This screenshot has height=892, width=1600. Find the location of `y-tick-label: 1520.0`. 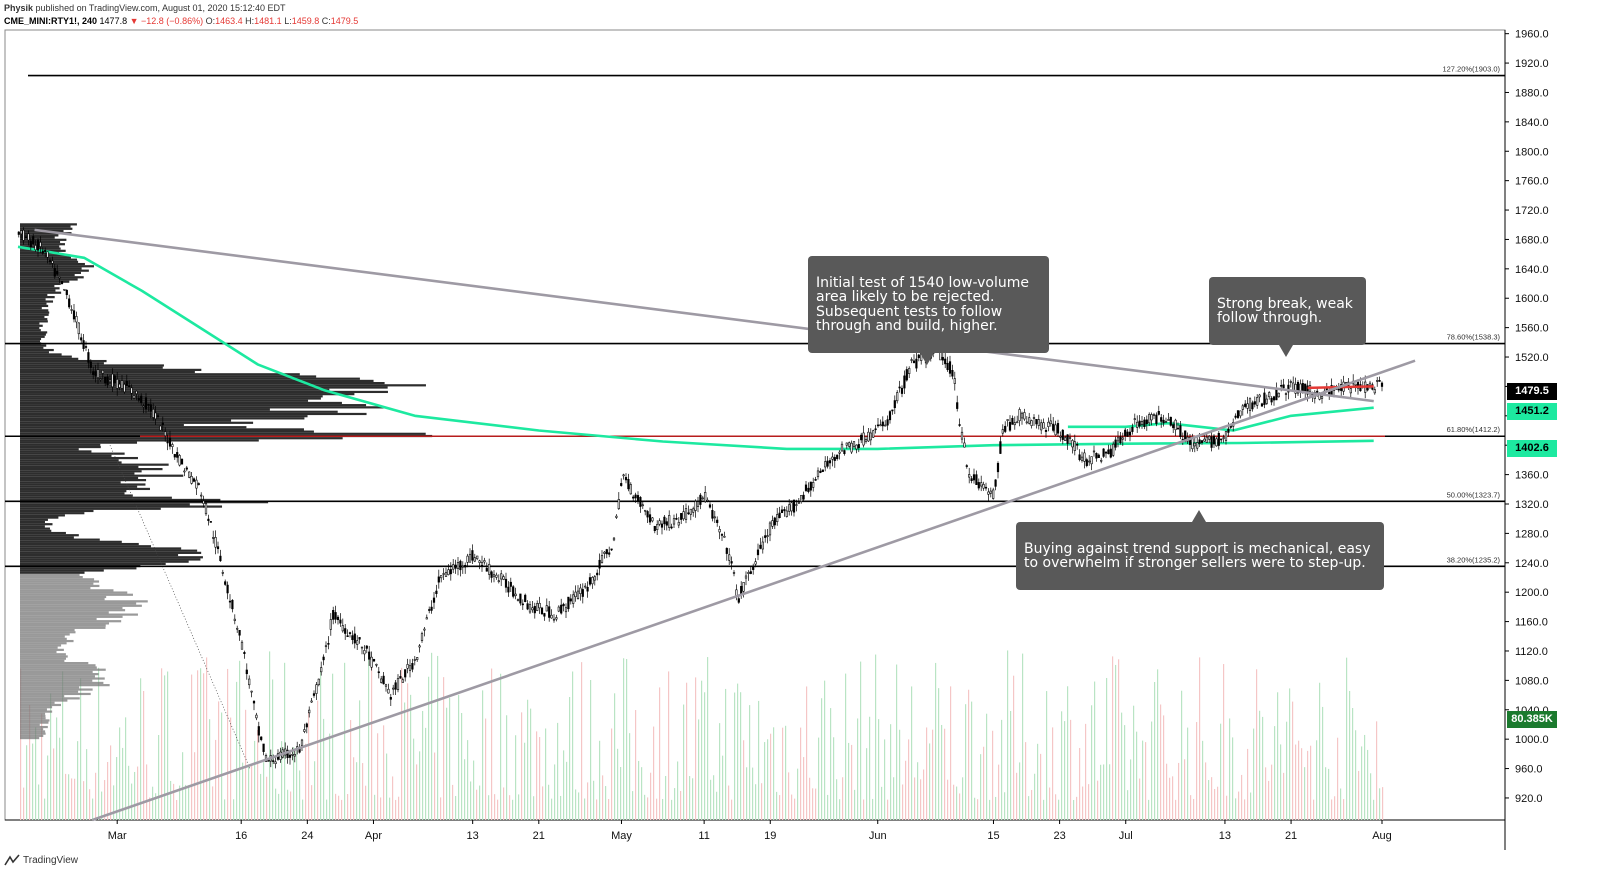

y-tick-label: 1520.0 is located at coordinates (1532, 358).